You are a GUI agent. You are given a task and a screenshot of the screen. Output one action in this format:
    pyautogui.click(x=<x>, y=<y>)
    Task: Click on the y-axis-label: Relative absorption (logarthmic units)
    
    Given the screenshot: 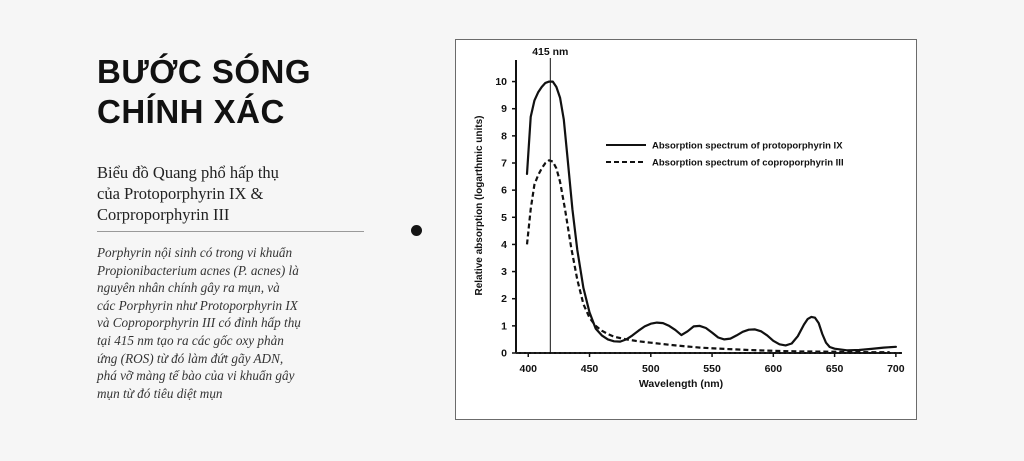 What is the action you would take?
    pyautogui.click(x=479, y=205)
    